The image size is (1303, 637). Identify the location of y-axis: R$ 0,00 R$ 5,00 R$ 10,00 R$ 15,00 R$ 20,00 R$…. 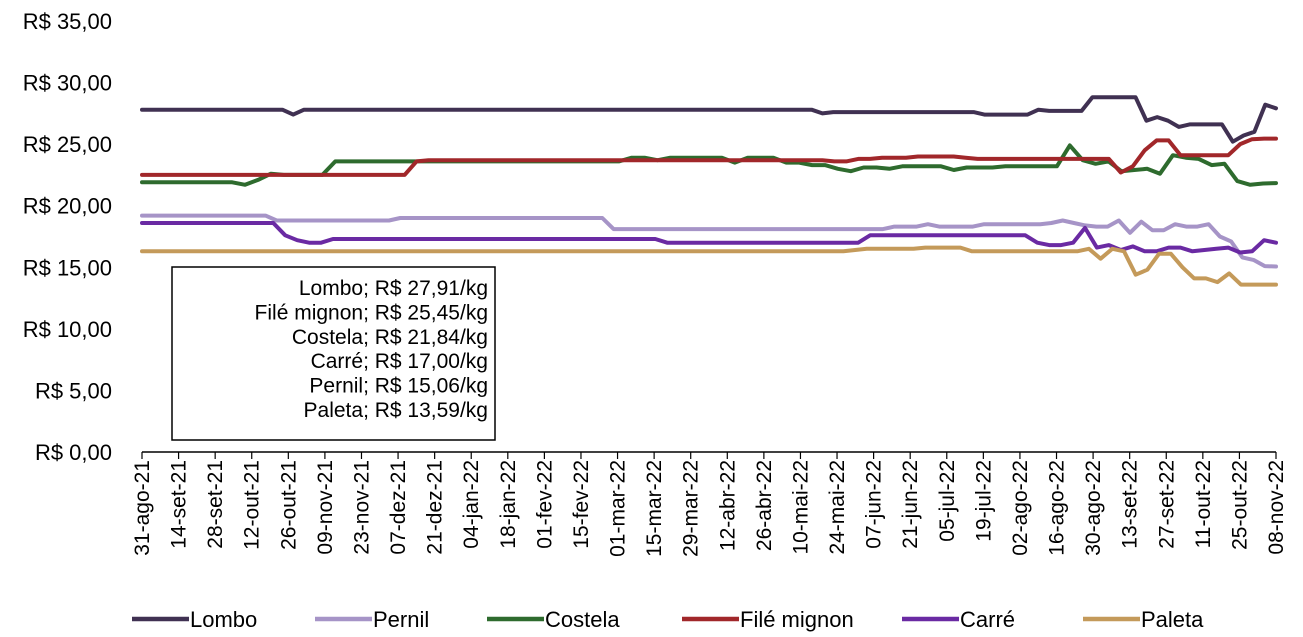
(67, 237).